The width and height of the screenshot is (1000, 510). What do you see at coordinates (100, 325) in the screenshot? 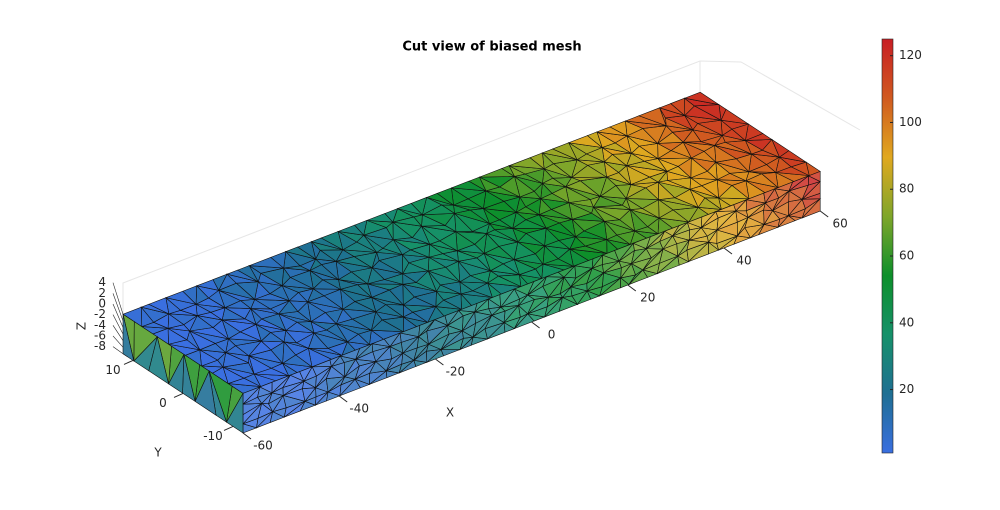
I see `z-tick-label: -4` at bounding box center [100, 325].